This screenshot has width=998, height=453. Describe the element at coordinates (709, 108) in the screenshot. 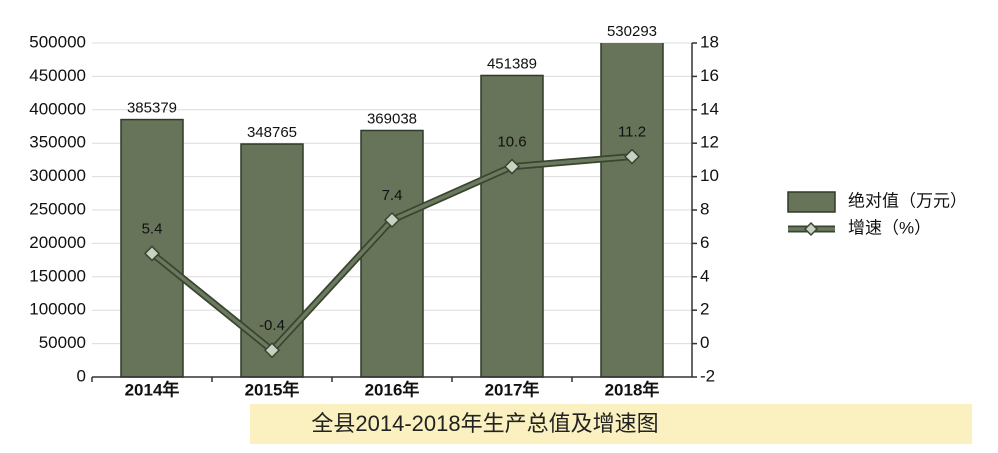

I see `y2-tick-label: 14` at that location.